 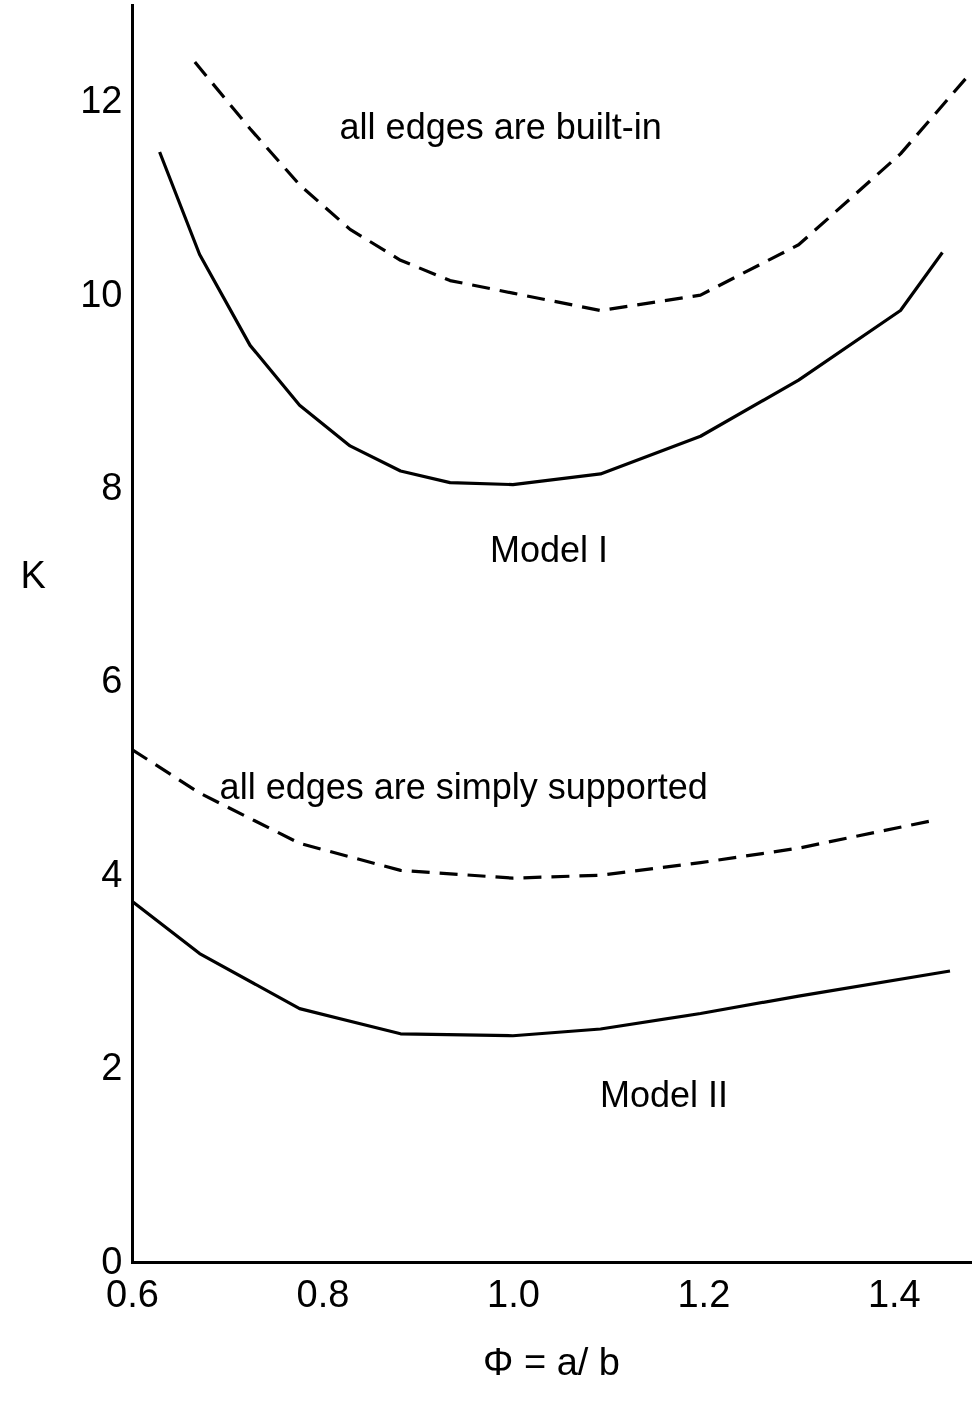 I want to click on series-label: all edges are built-in, so click(x=500, y=126).